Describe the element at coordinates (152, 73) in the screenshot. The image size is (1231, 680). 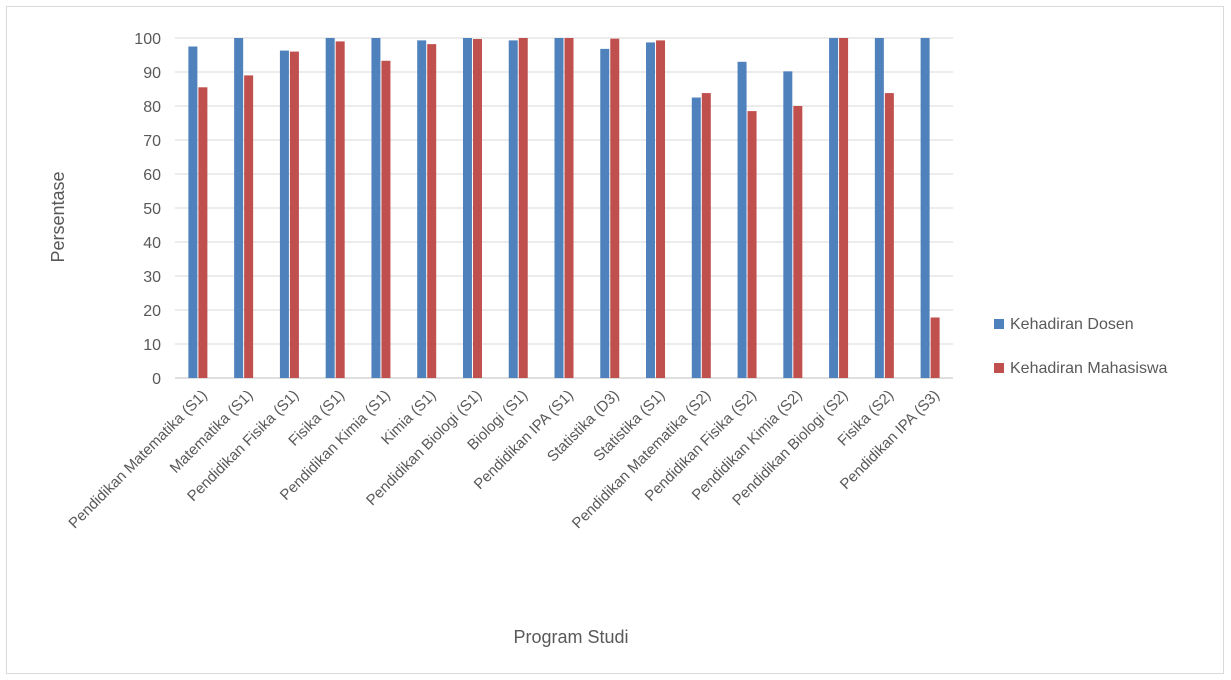
I see `y-tick-label: 90` at that location.